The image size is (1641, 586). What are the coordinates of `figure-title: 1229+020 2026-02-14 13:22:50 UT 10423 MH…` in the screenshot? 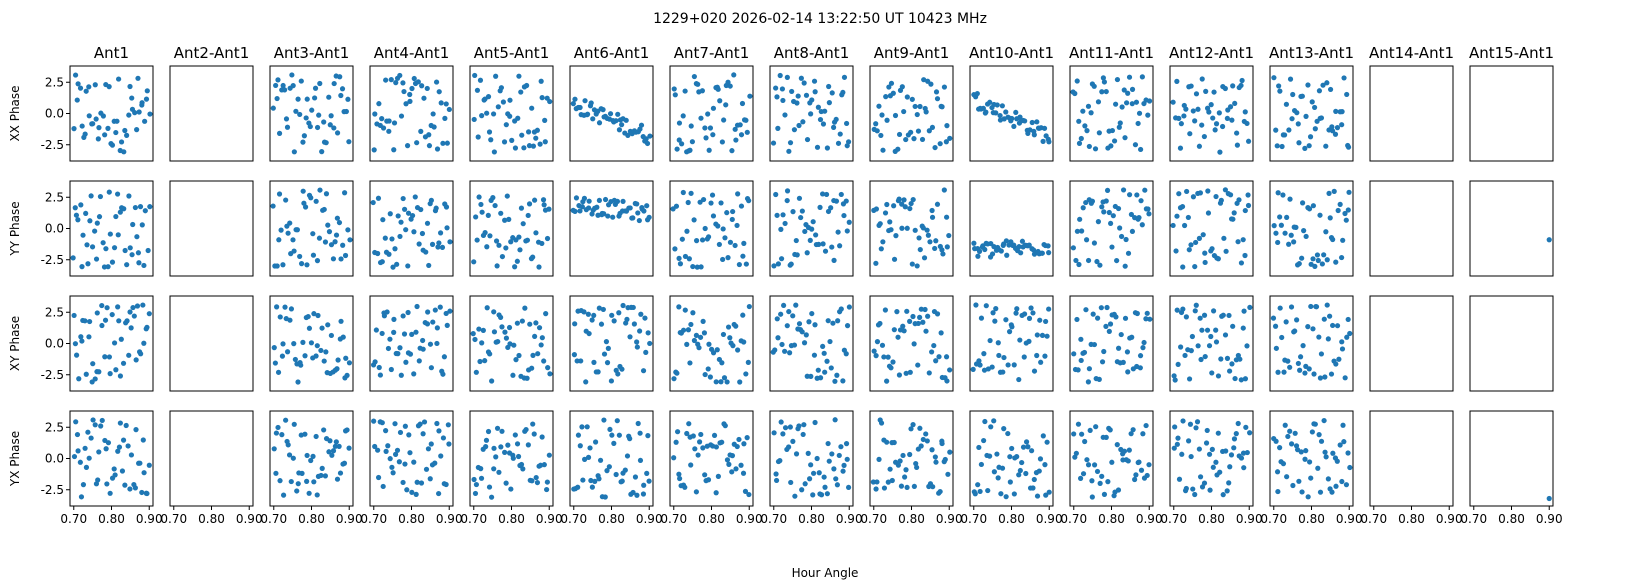 It's located at (820, 19).